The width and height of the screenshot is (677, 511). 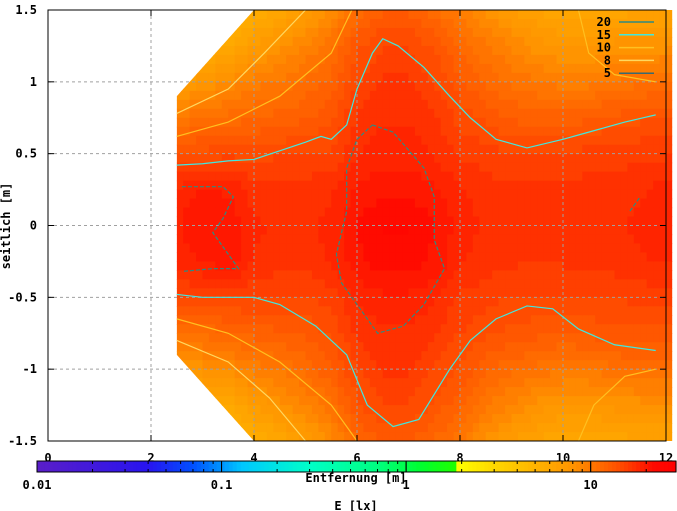 I want to click on y-tick-label: -1, so click(x=30, y=369).